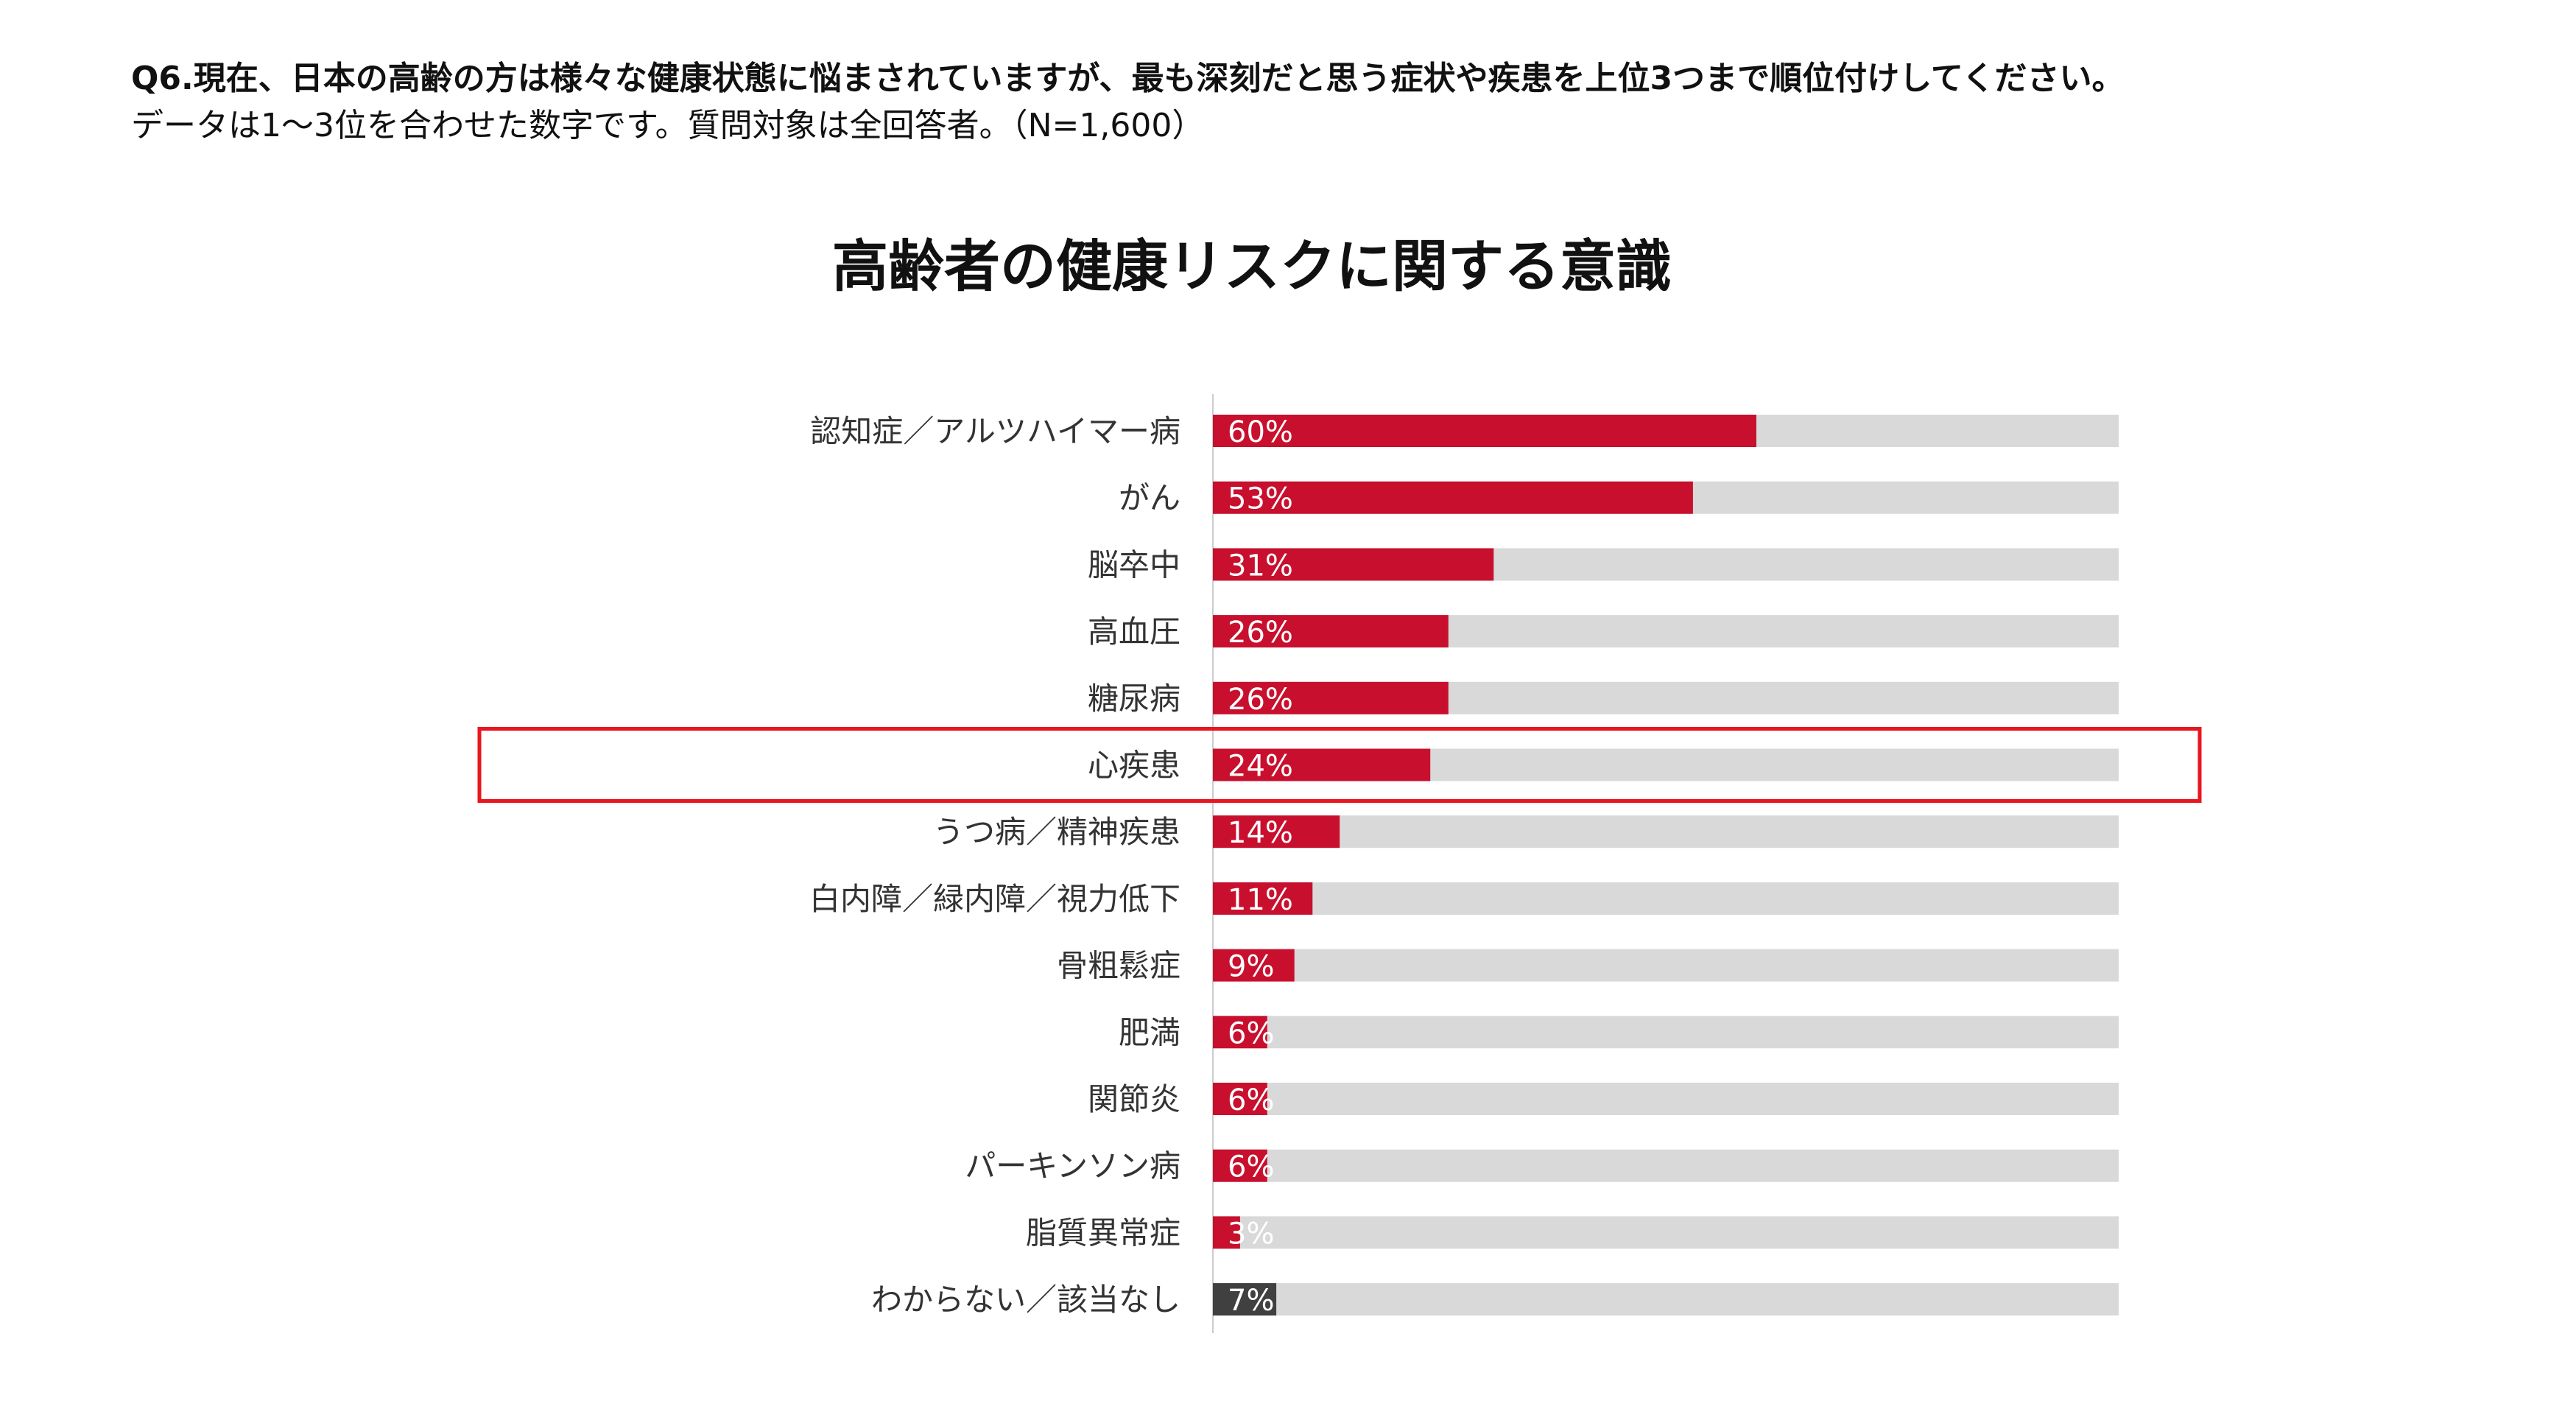 The image size is (2576, 1409). Describe the element at coordinates (1134, 632) in the screenshot. I see `category-label: 高血圧` at that location.